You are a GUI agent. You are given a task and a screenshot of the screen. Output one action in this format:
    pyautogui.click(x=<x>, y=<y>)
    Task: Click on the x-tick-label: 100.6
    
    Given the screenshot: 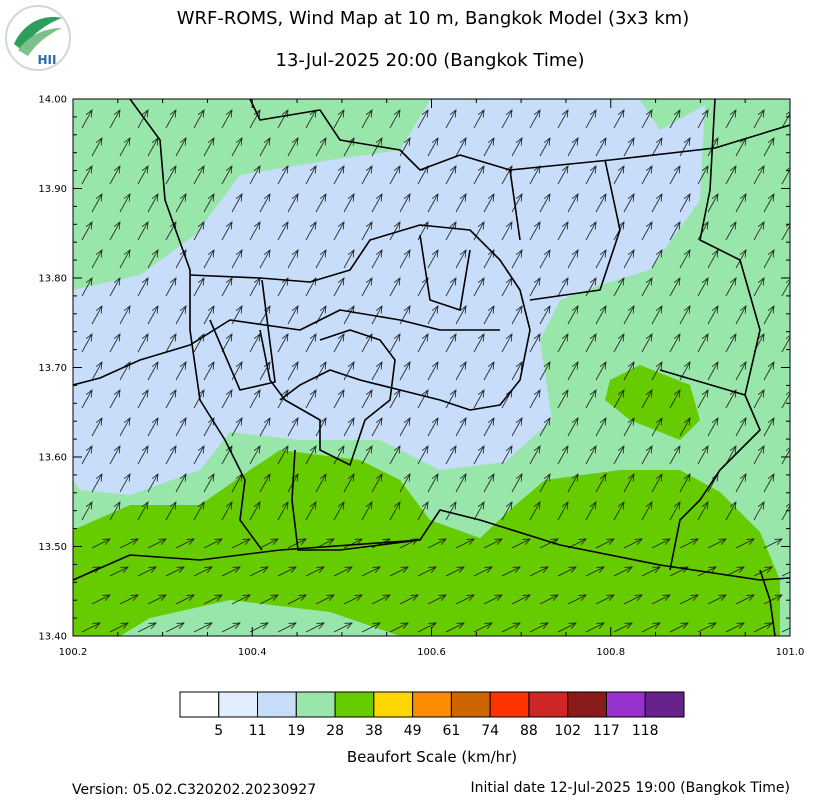 What is the action you would take?
    pyautogui.click(x=431, y=652)
    